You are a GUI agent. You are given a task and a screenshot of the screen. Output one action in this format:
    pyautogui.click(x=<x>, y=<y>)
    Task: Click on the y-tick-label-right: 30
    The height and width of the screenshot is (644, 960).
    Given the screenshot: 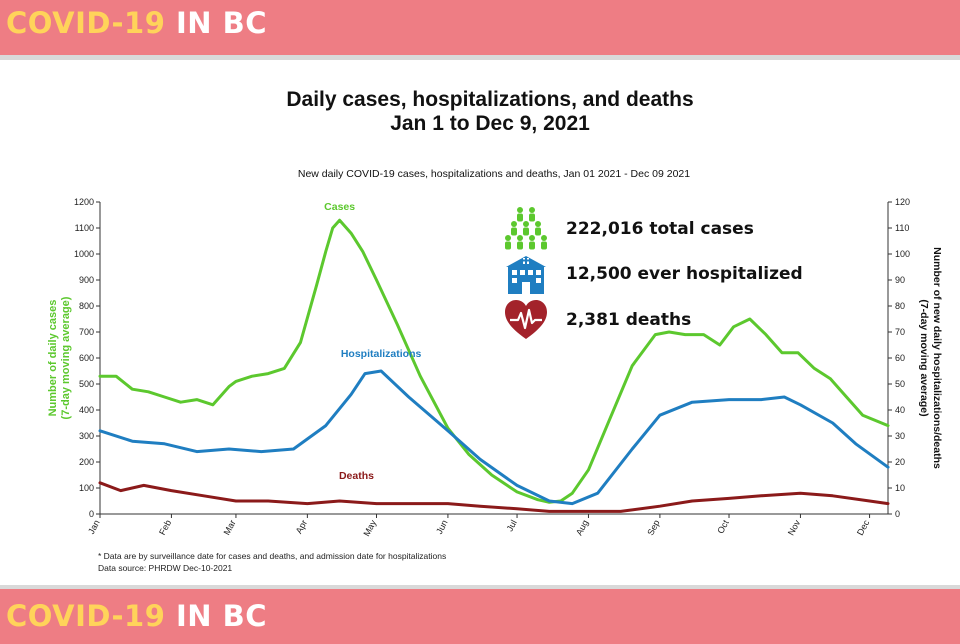 What is the action you would take?
    pyautogui.click(x=900, y=436)
    